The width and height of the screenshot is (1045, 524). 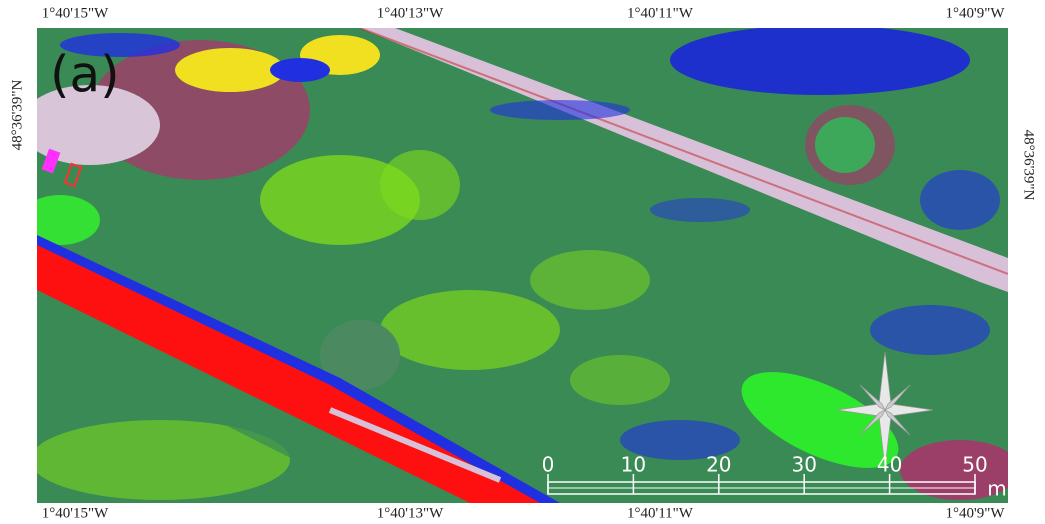 What do you see at coordinates (885, 410) in the screenshot?
I see `compass-rose` at bounding box center [885, 410].